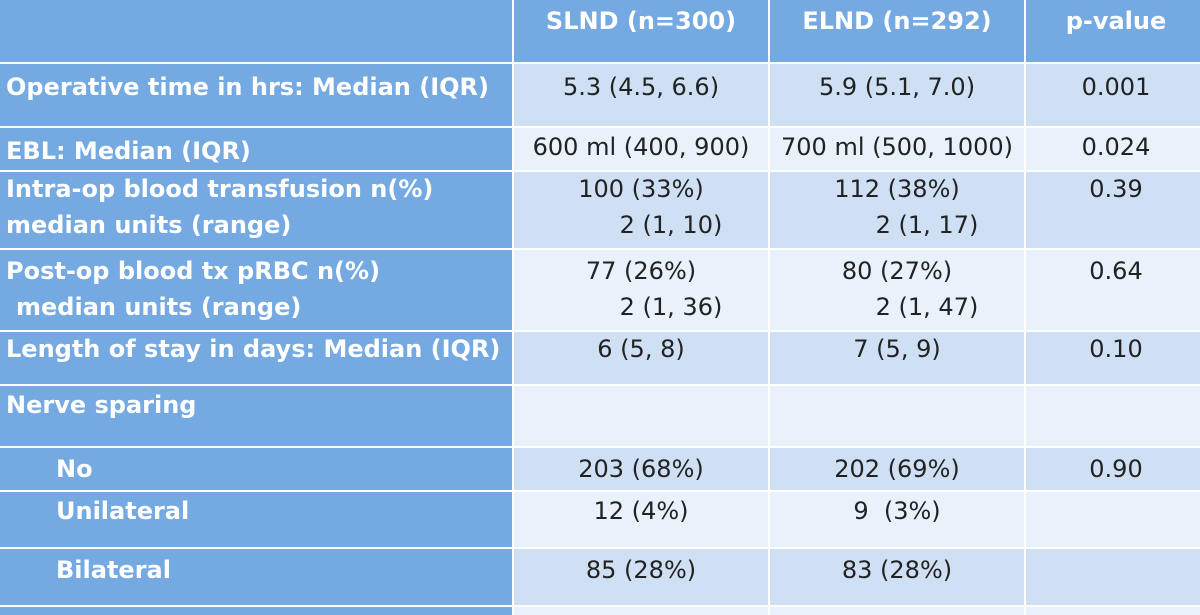  Describe the element at coordinates (897, 519) in the screenshot. I see `cell-elnd-unilateral: 9 (3%)` at that location.